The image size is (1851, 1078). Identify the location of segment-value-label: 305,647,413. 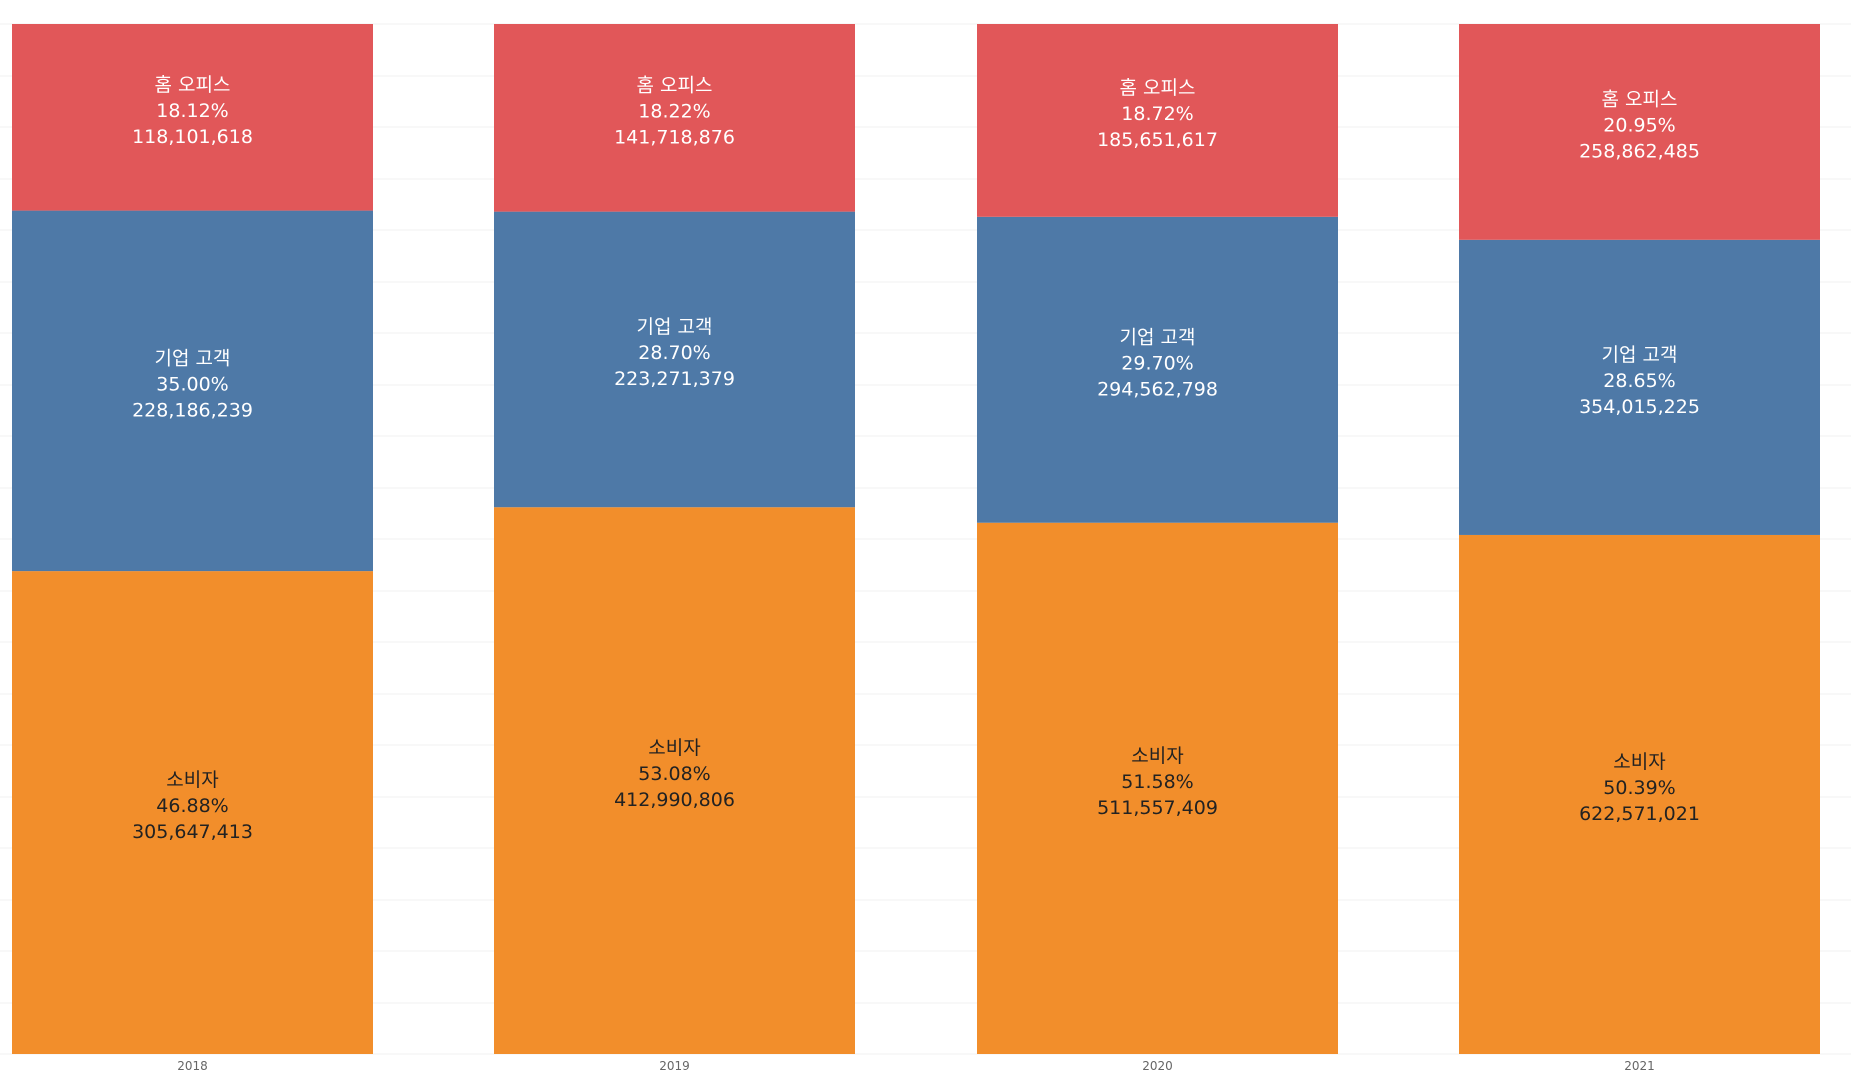
(192, 832).